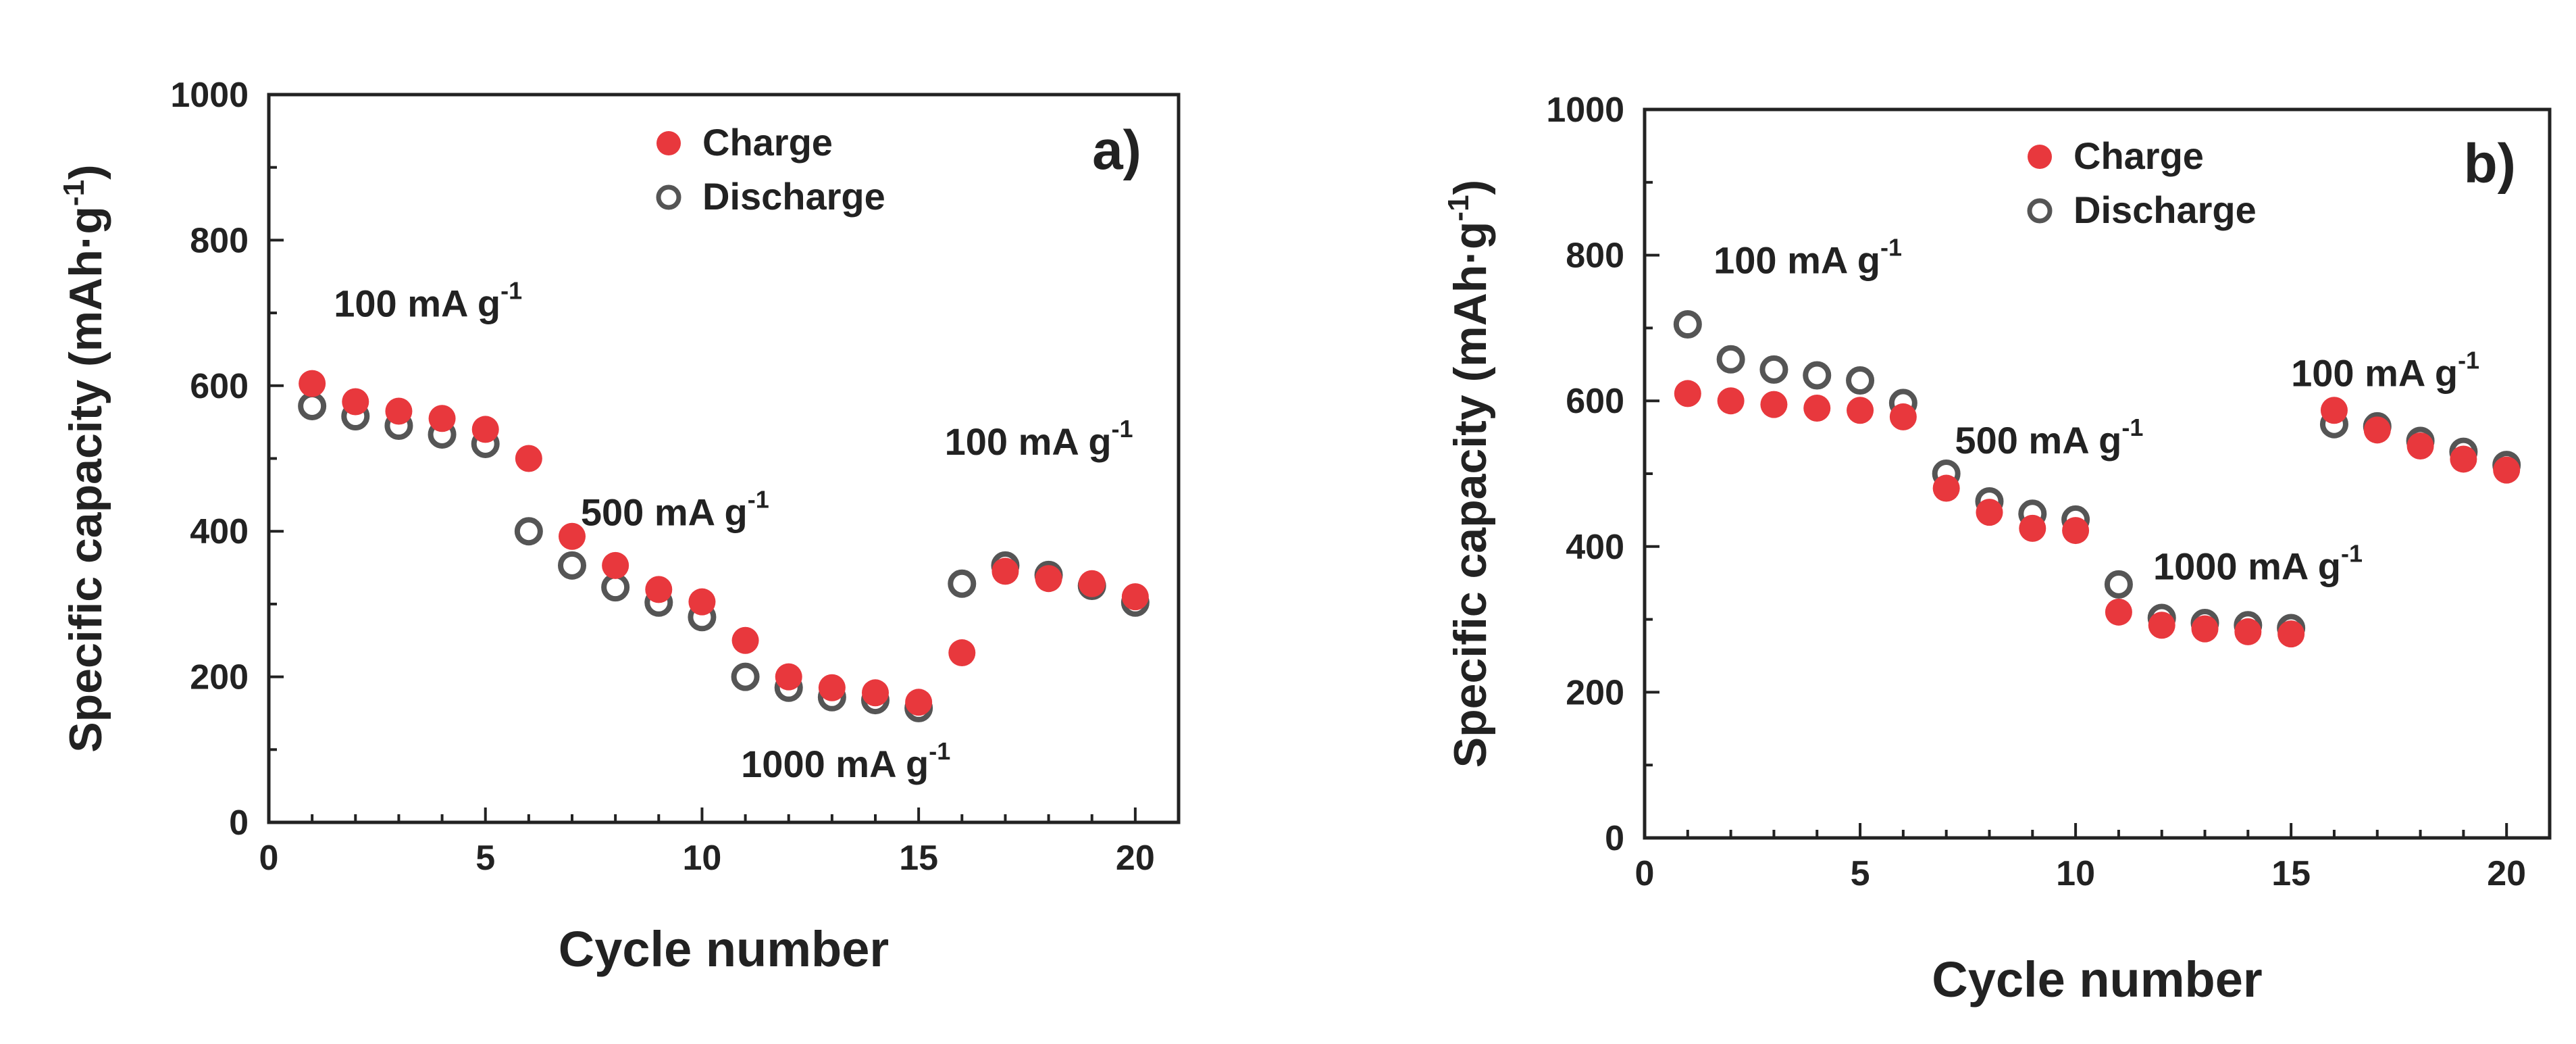 Image resolution: width=2576 pixels, height=1044 pixels. I want to click on panel-tag-label: a), so click(1116, 150).